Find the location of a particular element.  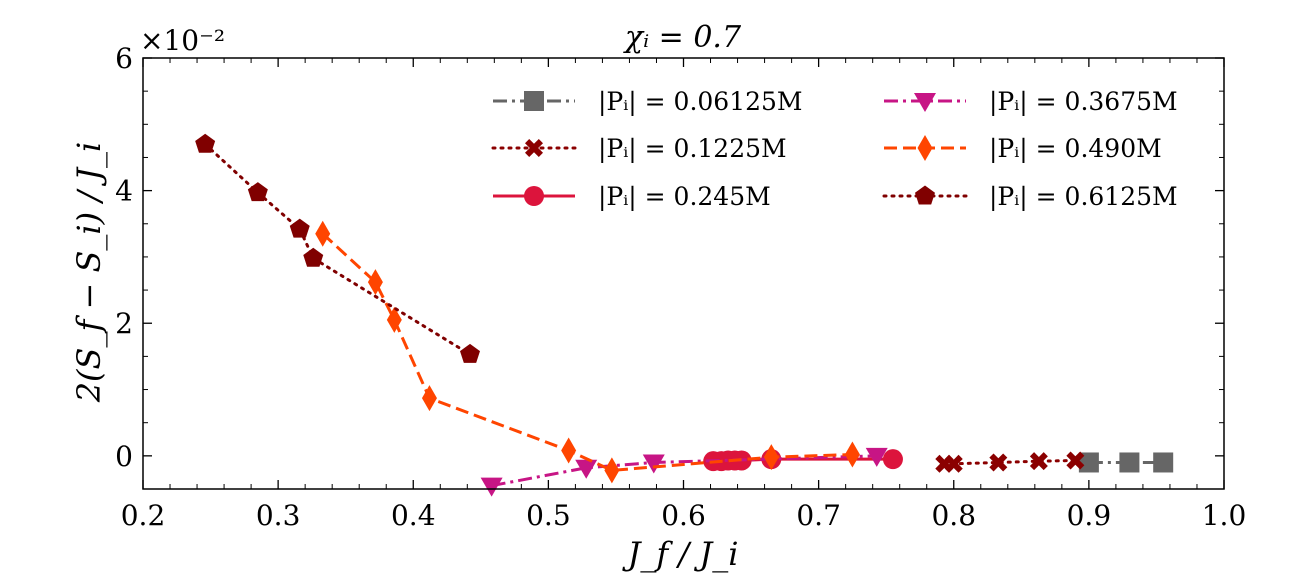

legend-label: |Pᵢ| = 0.1225M is located at coordinates (692, 149).